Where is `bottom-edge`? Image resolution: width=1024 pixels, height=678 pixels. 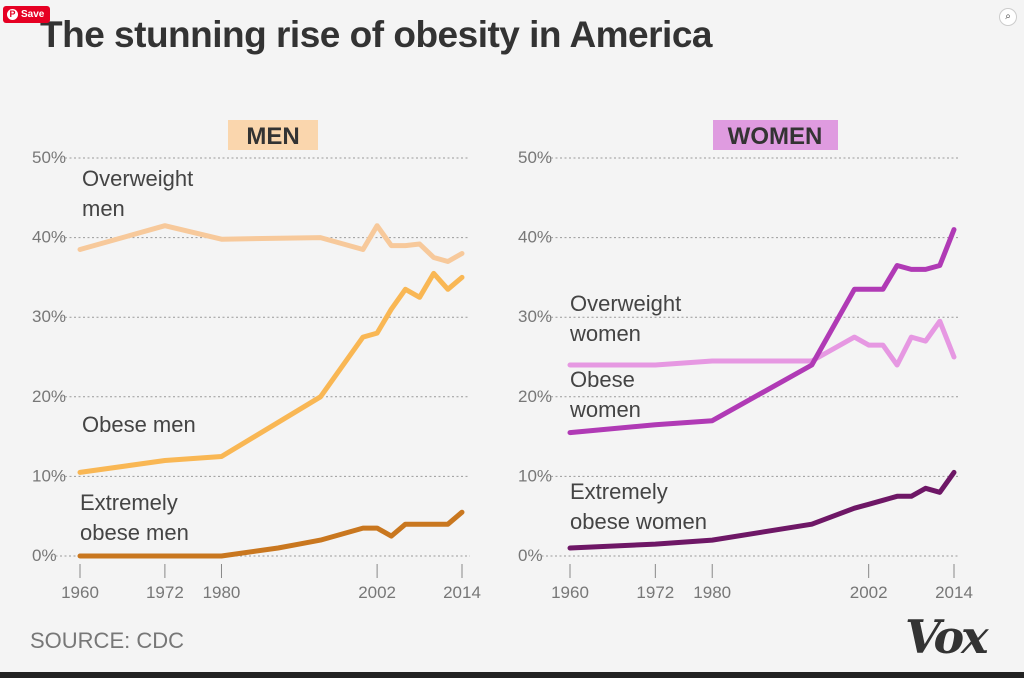 bottom-edge is located at coordinates (512, 675).